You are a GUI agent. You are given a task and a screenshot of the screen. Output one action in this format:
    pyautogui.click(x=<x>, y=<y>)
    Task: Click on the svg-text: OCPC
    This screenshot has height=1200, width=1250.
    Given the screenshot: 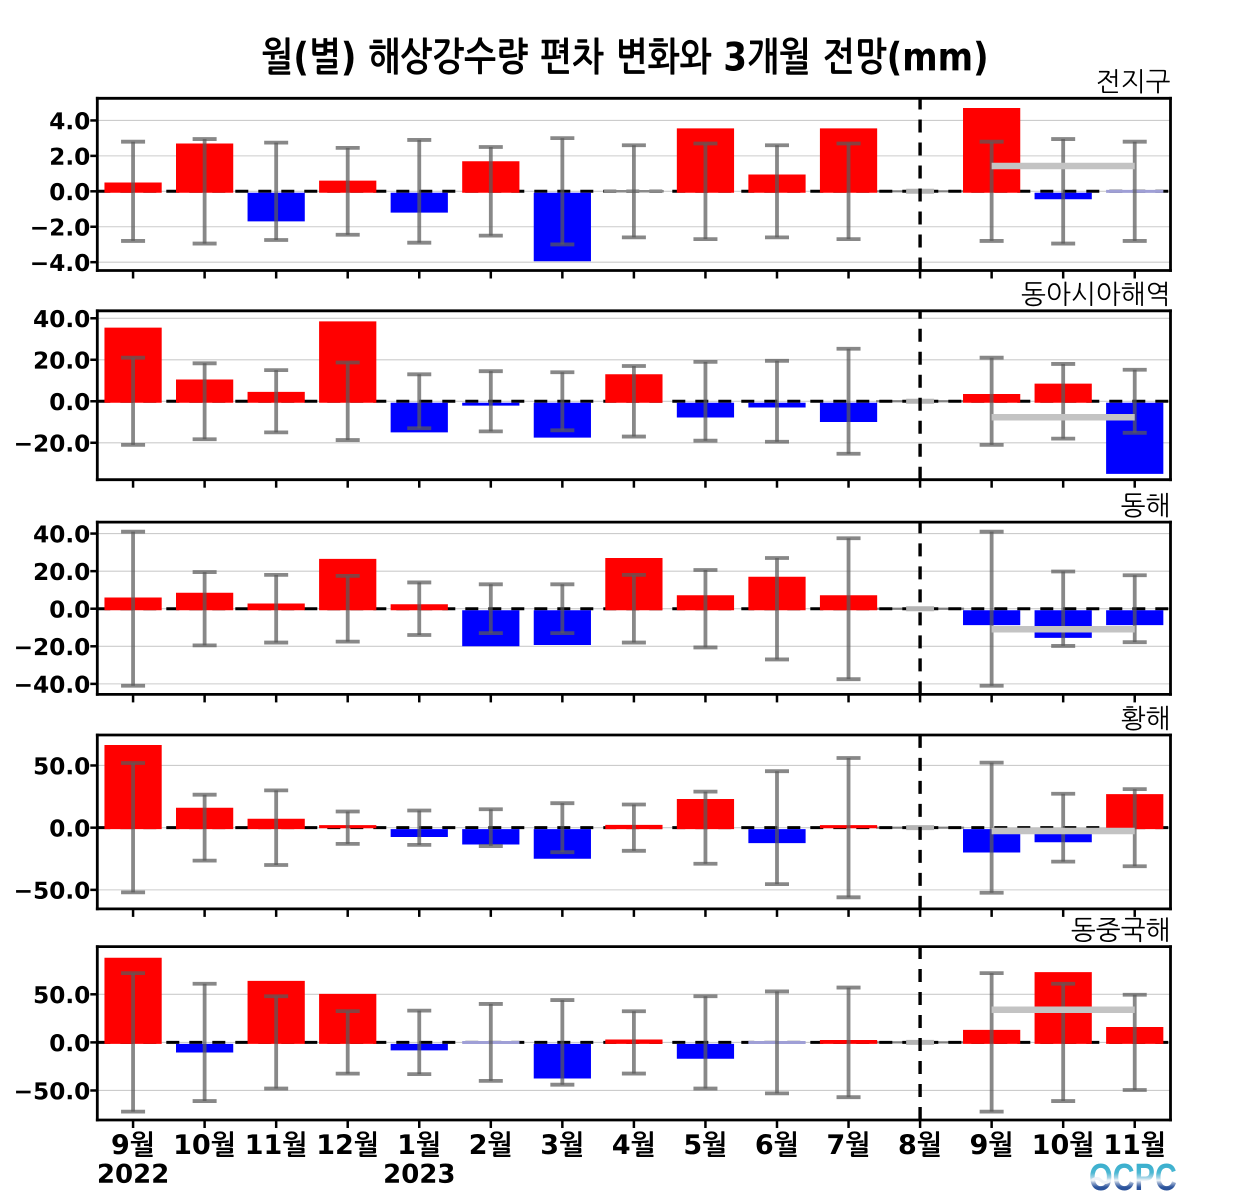 What is the action you would take?
    pyautogui.click(x=1133, y=1177)
    